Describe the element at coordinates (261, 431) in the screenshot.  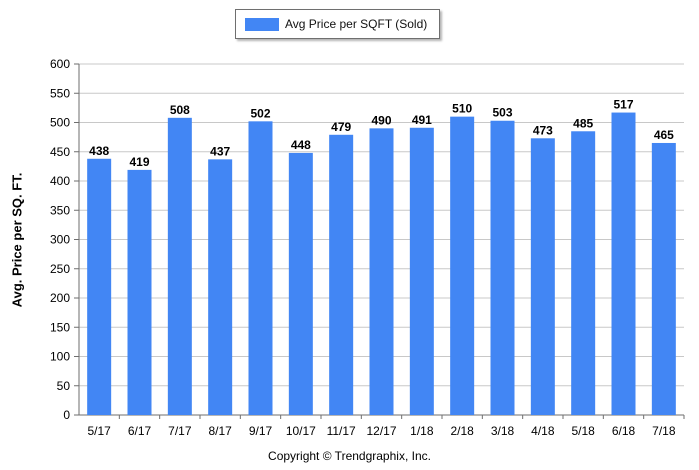
I see `x-tick-label: 9/17` at that location.